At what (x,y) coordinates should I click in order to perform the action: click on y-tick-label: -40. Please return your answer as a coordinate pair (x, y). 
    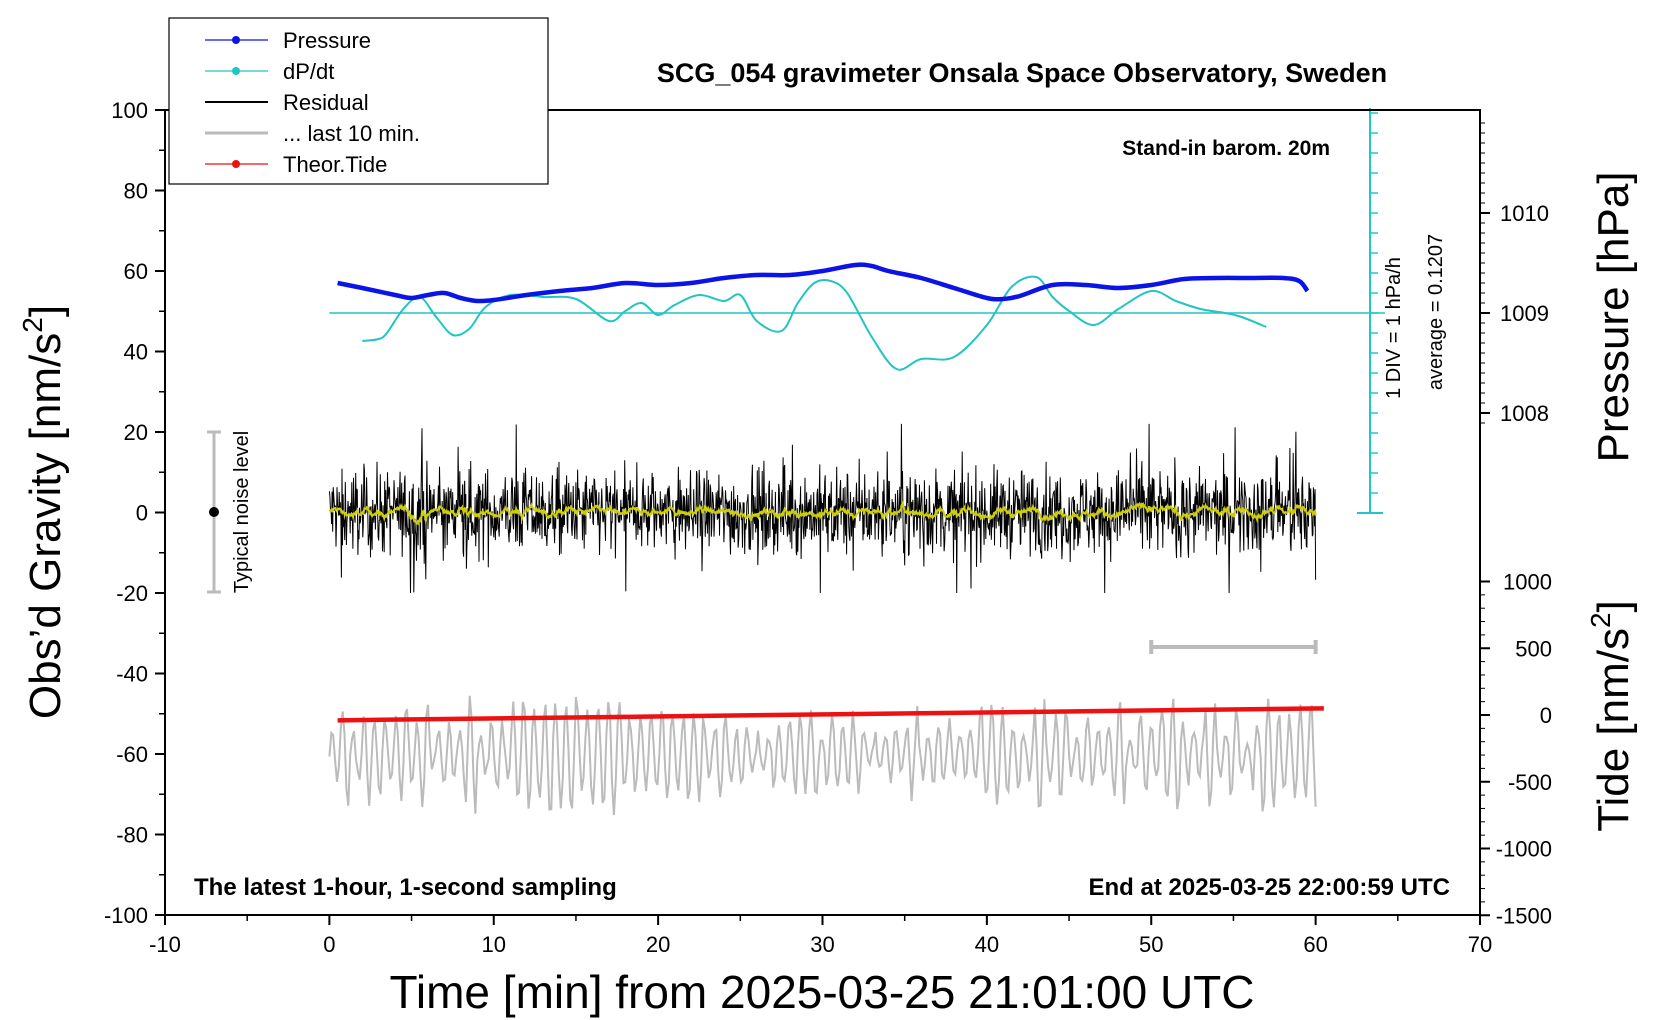
    Looking at the image, I should click on (132, 674).